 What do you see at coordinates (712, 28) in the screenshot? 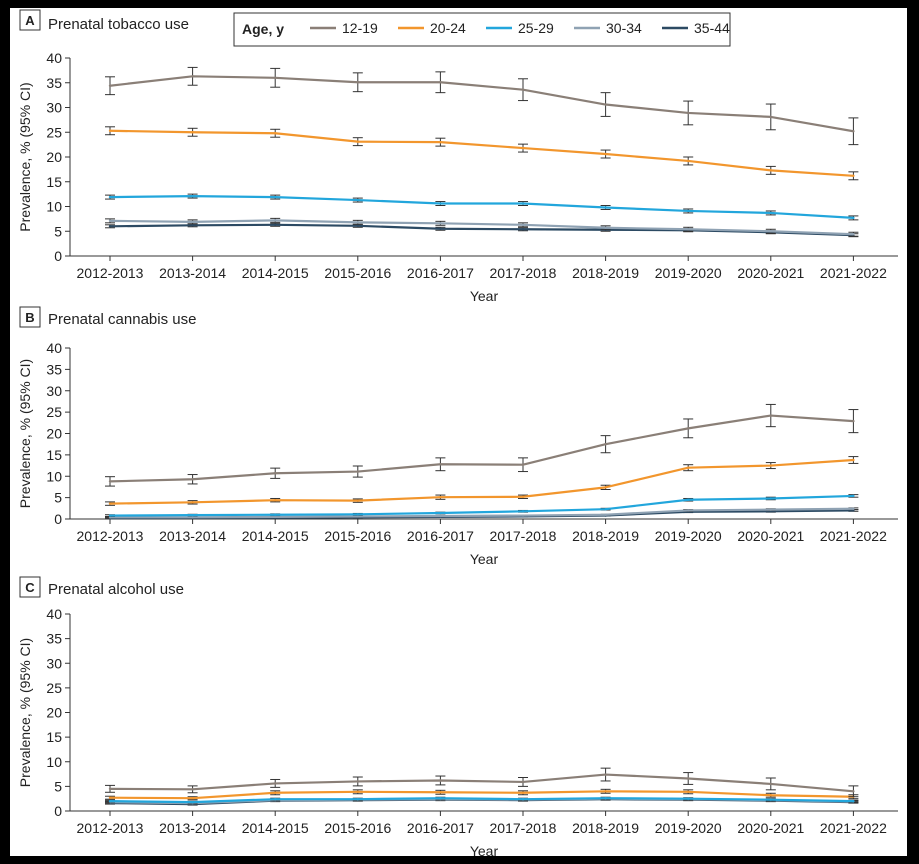
I see `legend-label-35-44: 35-44` at bounding box center [712, 28].